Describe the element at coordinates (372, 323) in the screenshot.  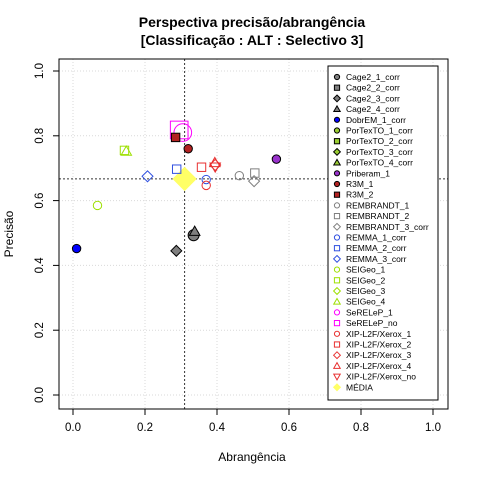
I see `legend-label: SeRELeP_no` at that location.